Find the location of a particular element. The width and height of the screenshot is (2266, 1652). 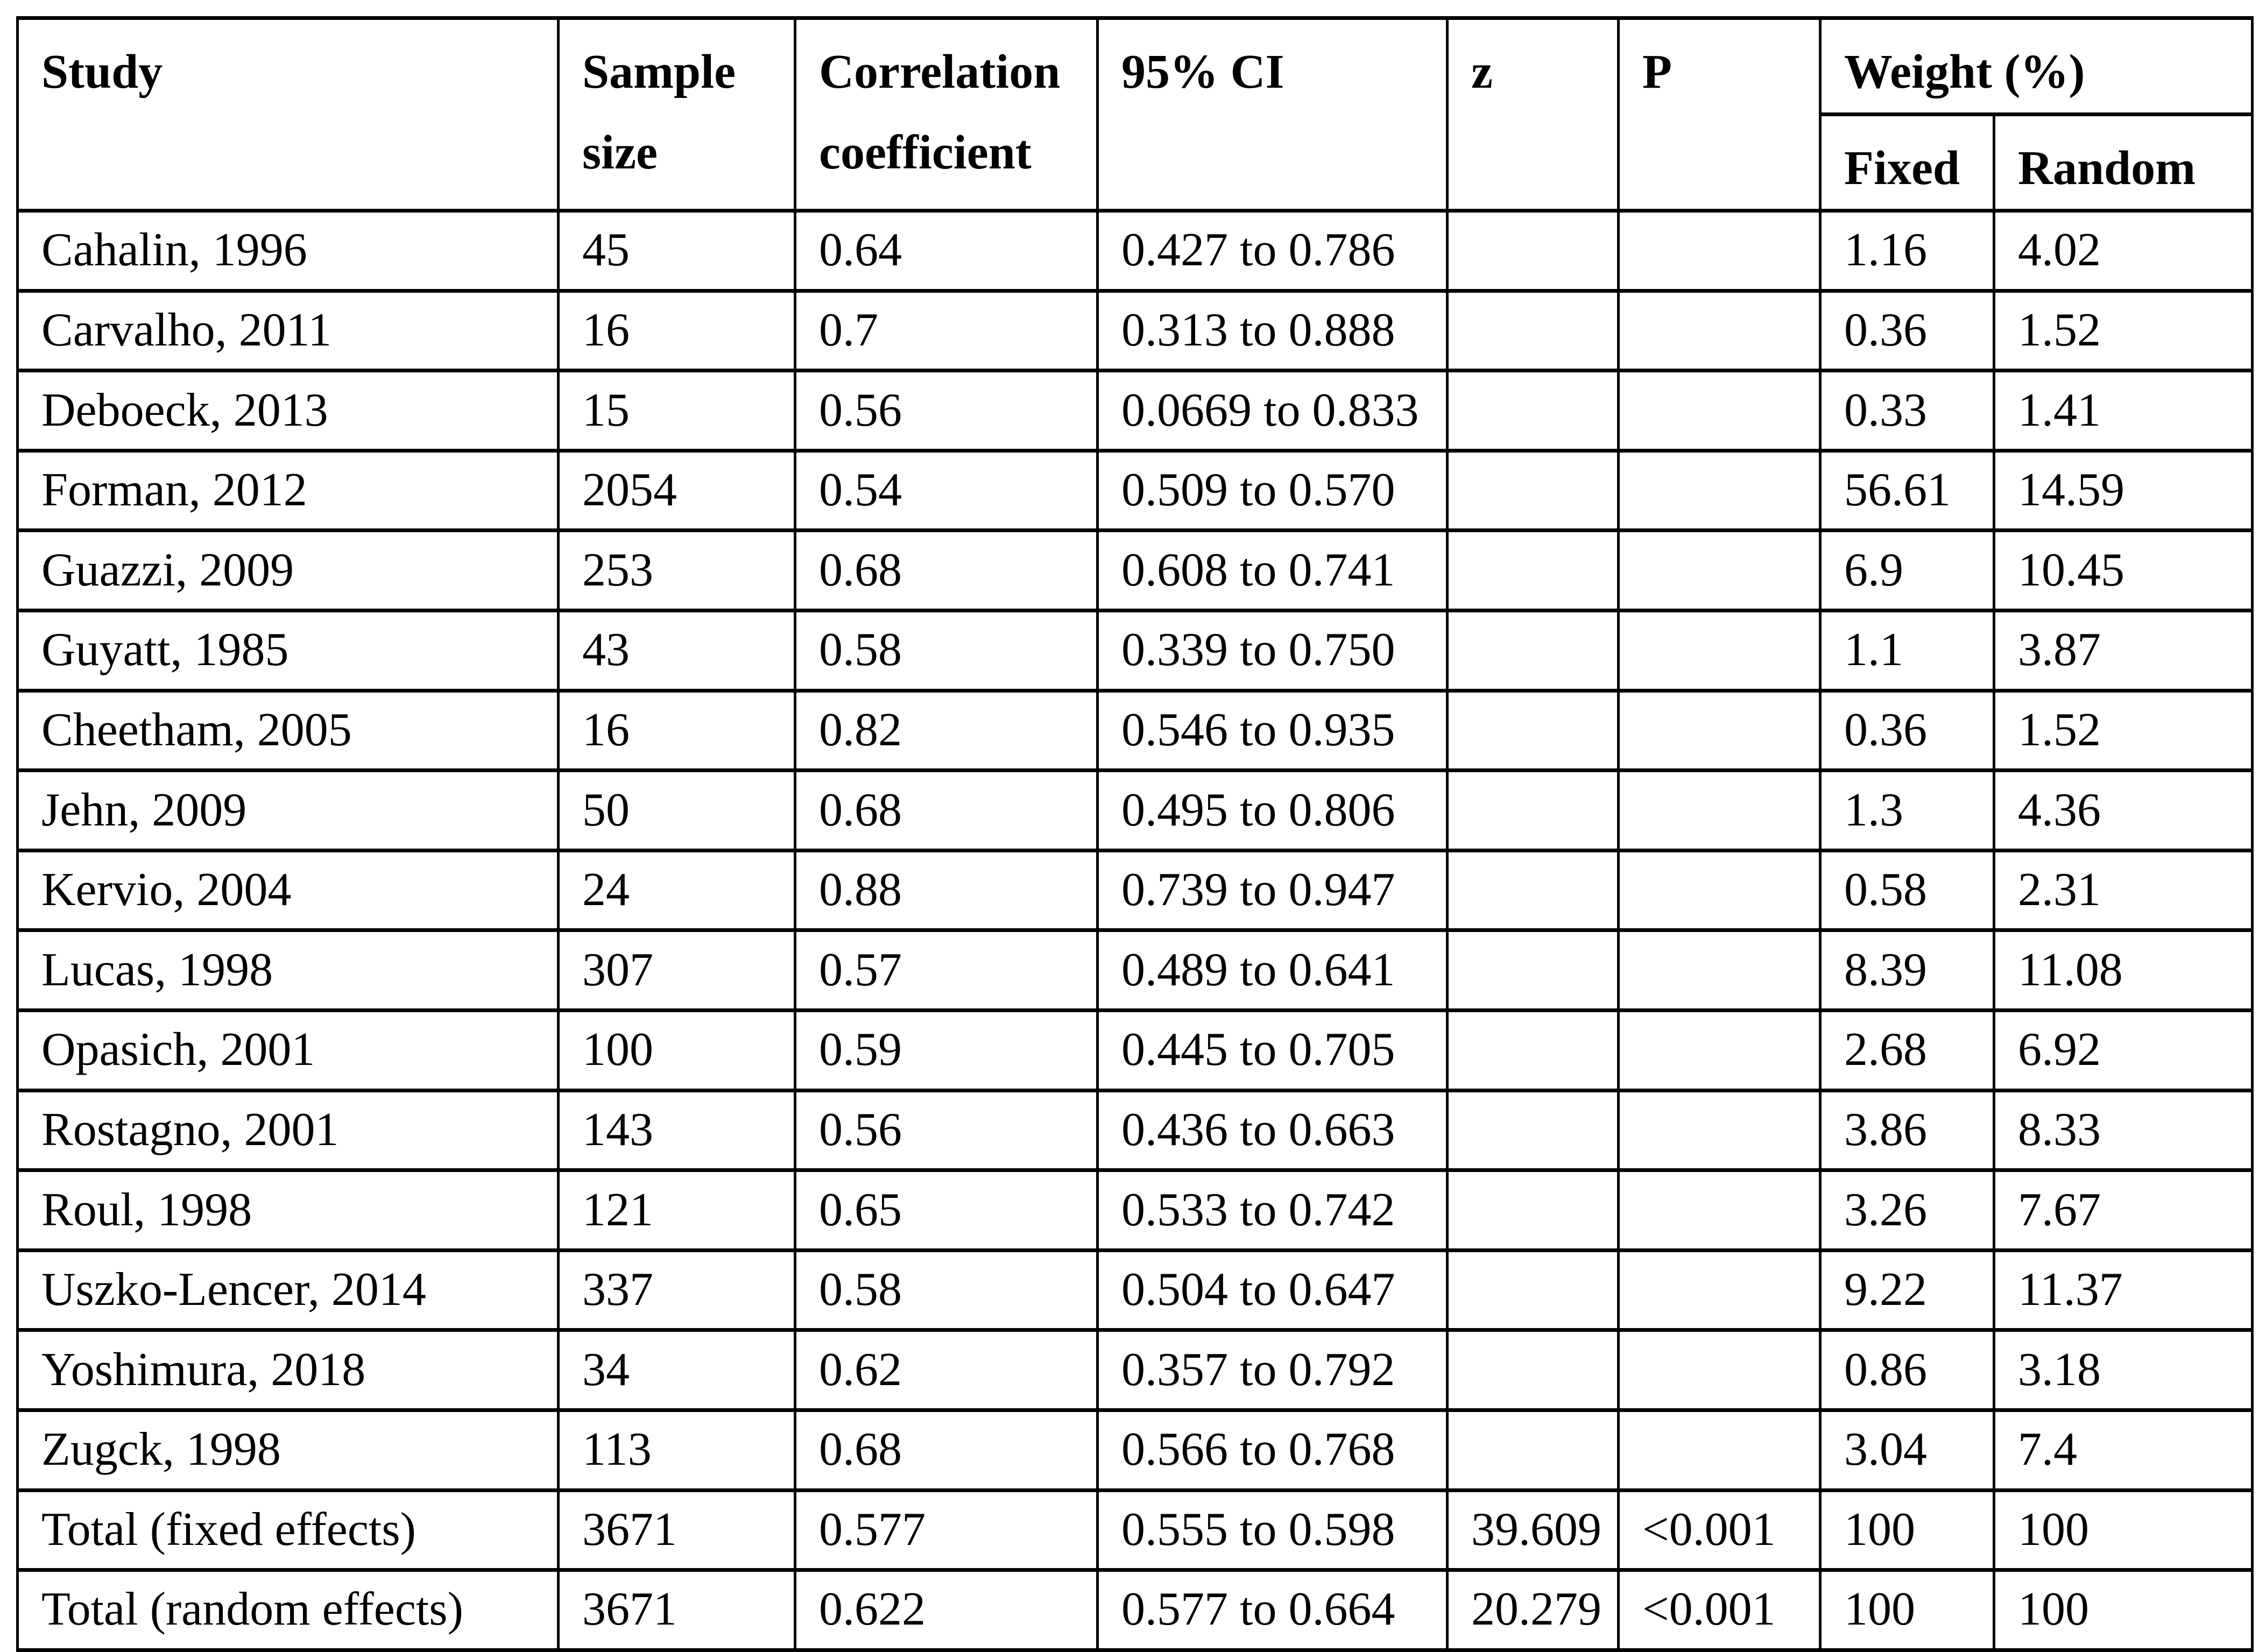

cell-study: Total (fixed effects) is located at coordinates (288, 1530).